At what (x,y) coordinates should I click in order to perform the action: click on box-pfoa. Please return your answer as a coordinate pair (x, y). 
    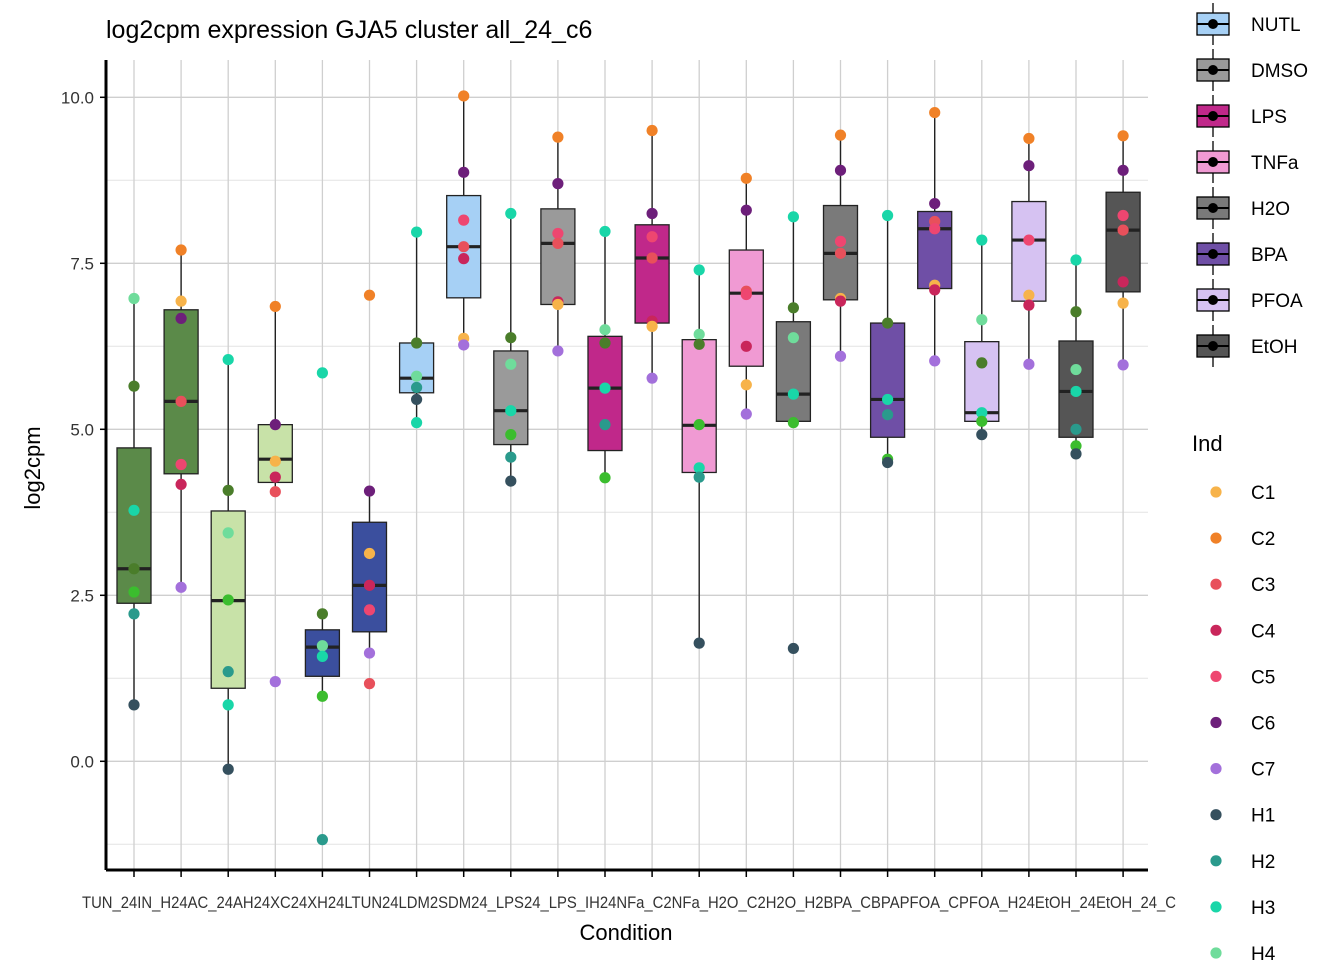
    Looking at the image, I should click on (1029, 251).